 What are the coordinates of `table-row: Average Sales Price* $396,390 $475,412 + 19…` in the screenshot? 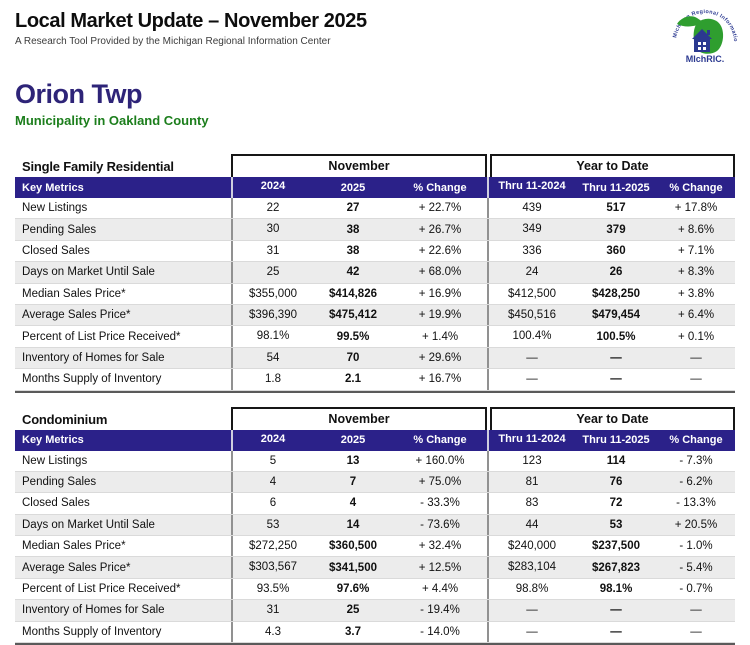 It's located at (375, 315).